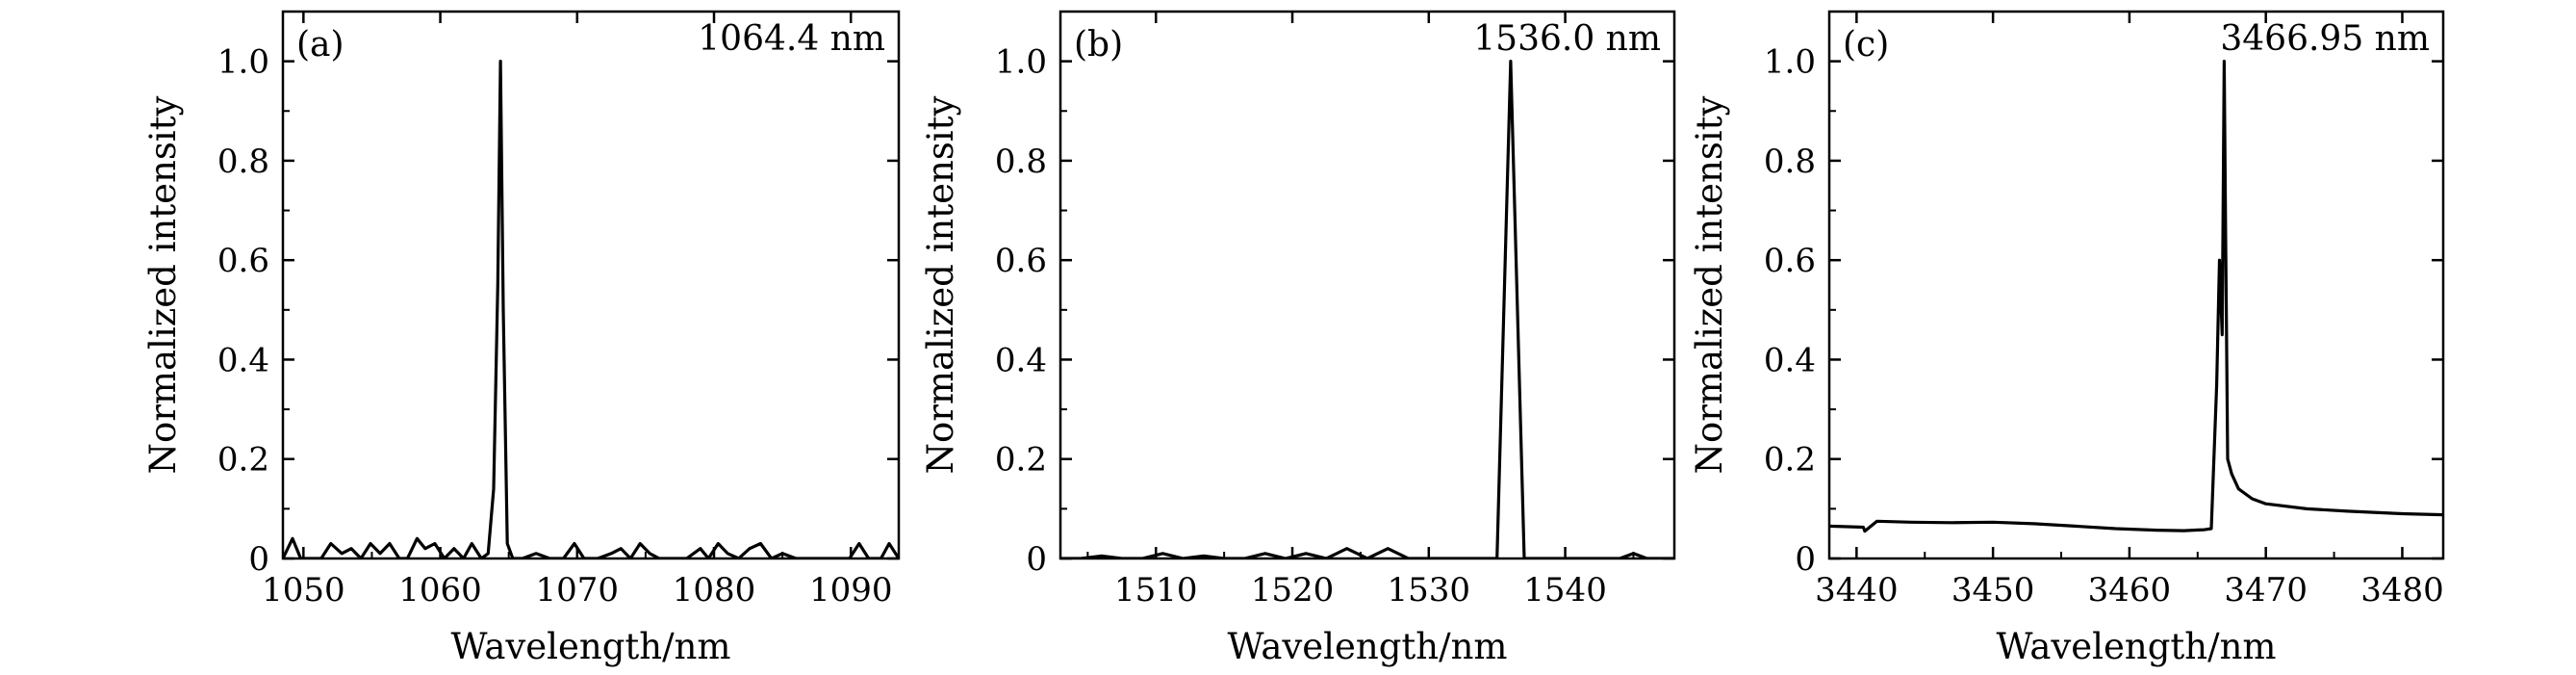 The image size is (2576, 675). I want to click on peak-wavelength-label: 1536.0 nm, so click(1567, 39).